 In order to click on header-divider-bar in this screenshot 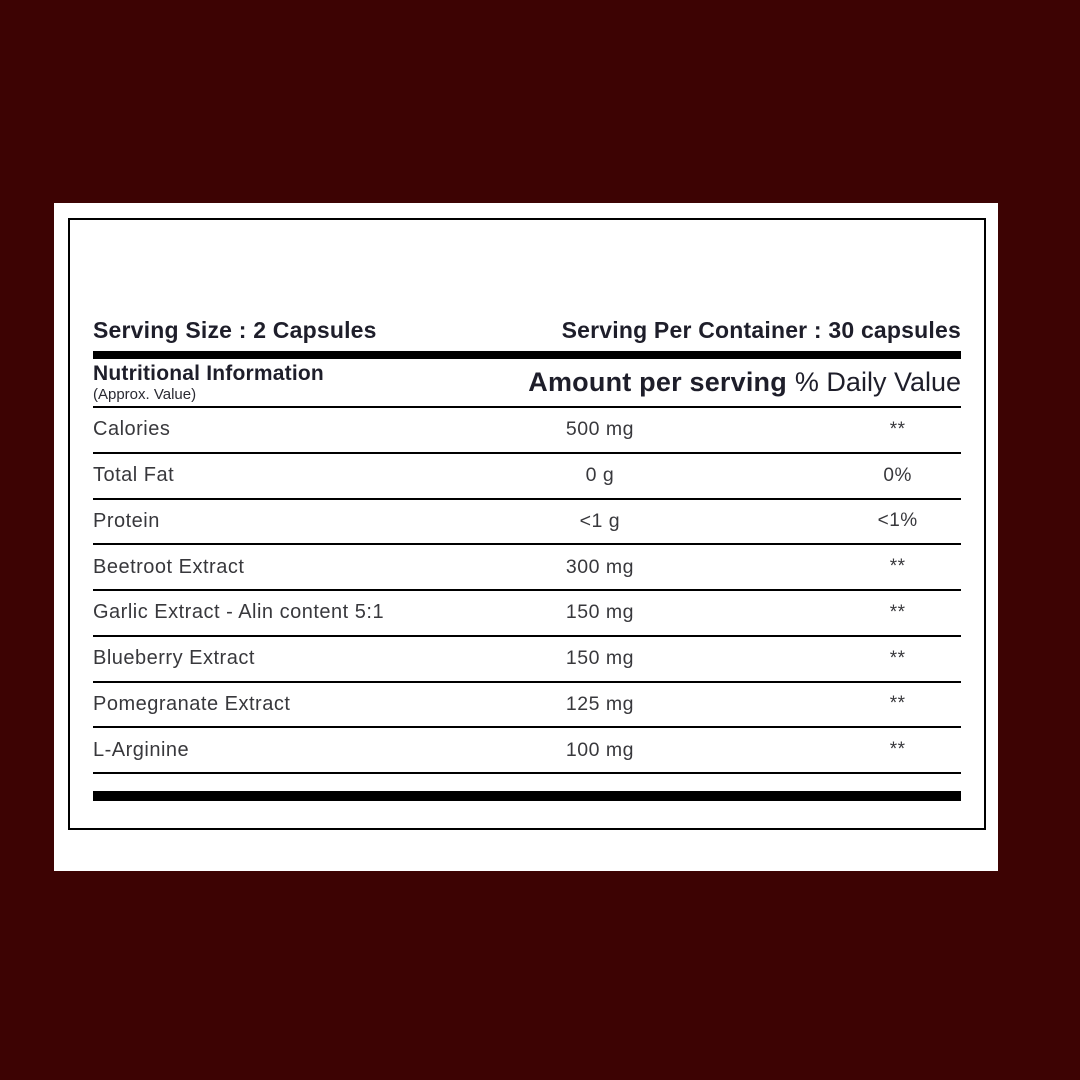, I will do `click(527, 355)`.